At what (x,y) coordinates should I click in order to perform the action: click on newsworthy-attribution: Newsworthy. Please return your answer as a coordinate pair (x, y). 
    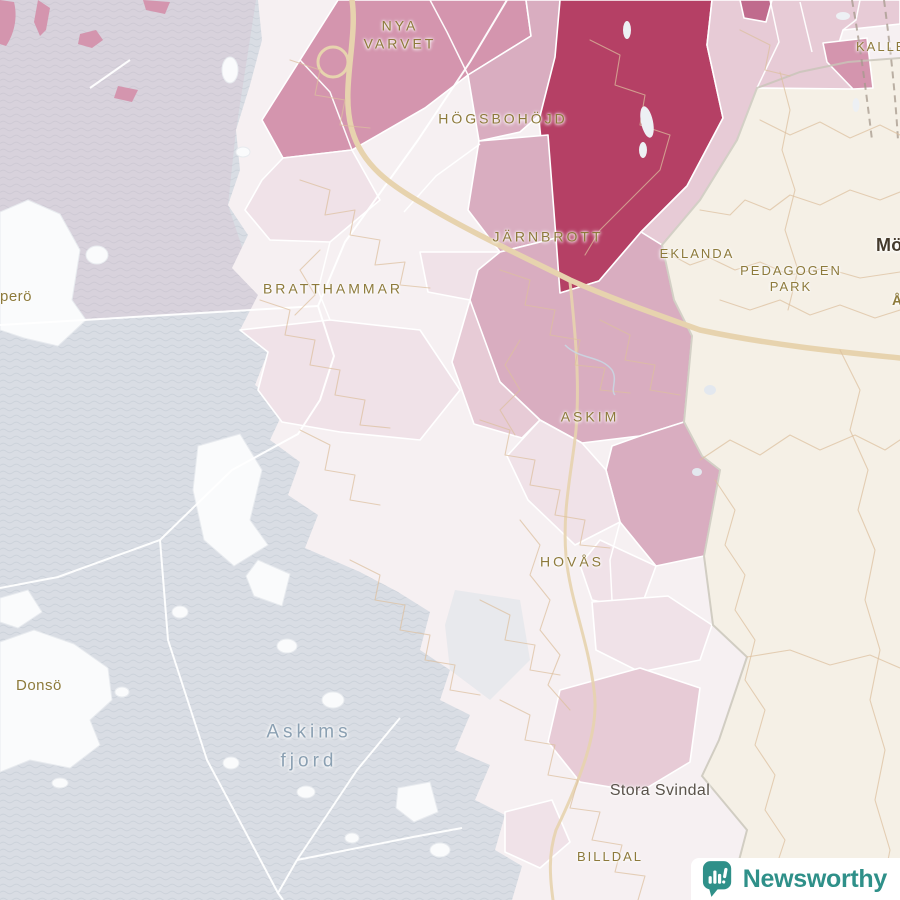
    Looking at the image, I should click on (795, 879).